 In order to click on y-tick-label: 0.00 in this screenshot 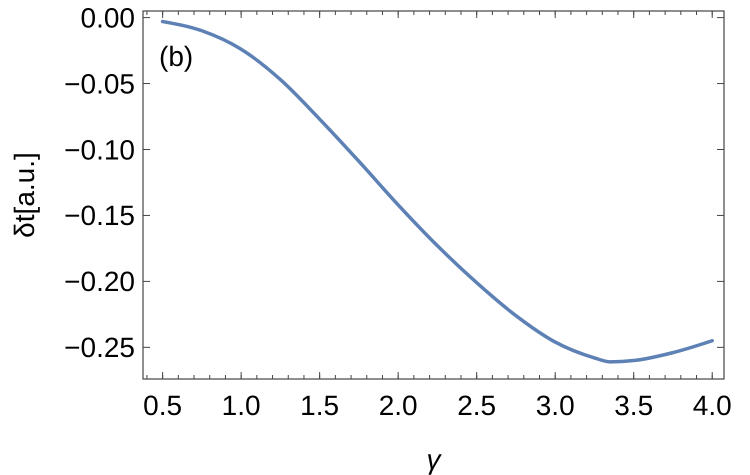, I will do `click(107, 18)`.